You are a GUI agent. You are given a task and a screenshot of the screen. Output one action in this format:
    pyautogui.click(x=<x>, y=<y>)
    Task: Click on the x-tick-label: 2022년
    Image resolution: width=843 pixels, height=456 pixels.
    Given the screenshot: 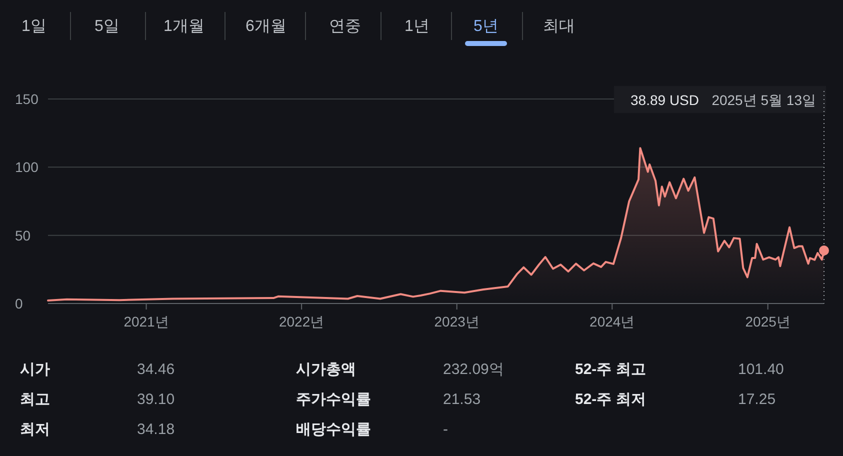 What is the action you would take?
    pyautogui.click(x=301, y=322)
    